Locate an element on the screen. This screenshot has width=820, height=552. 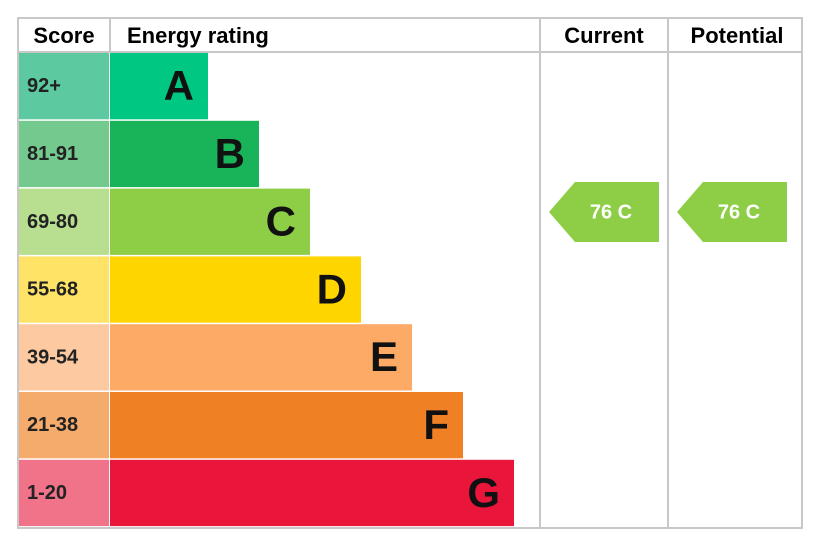
current-arrow is located at coordinates (604, 212).